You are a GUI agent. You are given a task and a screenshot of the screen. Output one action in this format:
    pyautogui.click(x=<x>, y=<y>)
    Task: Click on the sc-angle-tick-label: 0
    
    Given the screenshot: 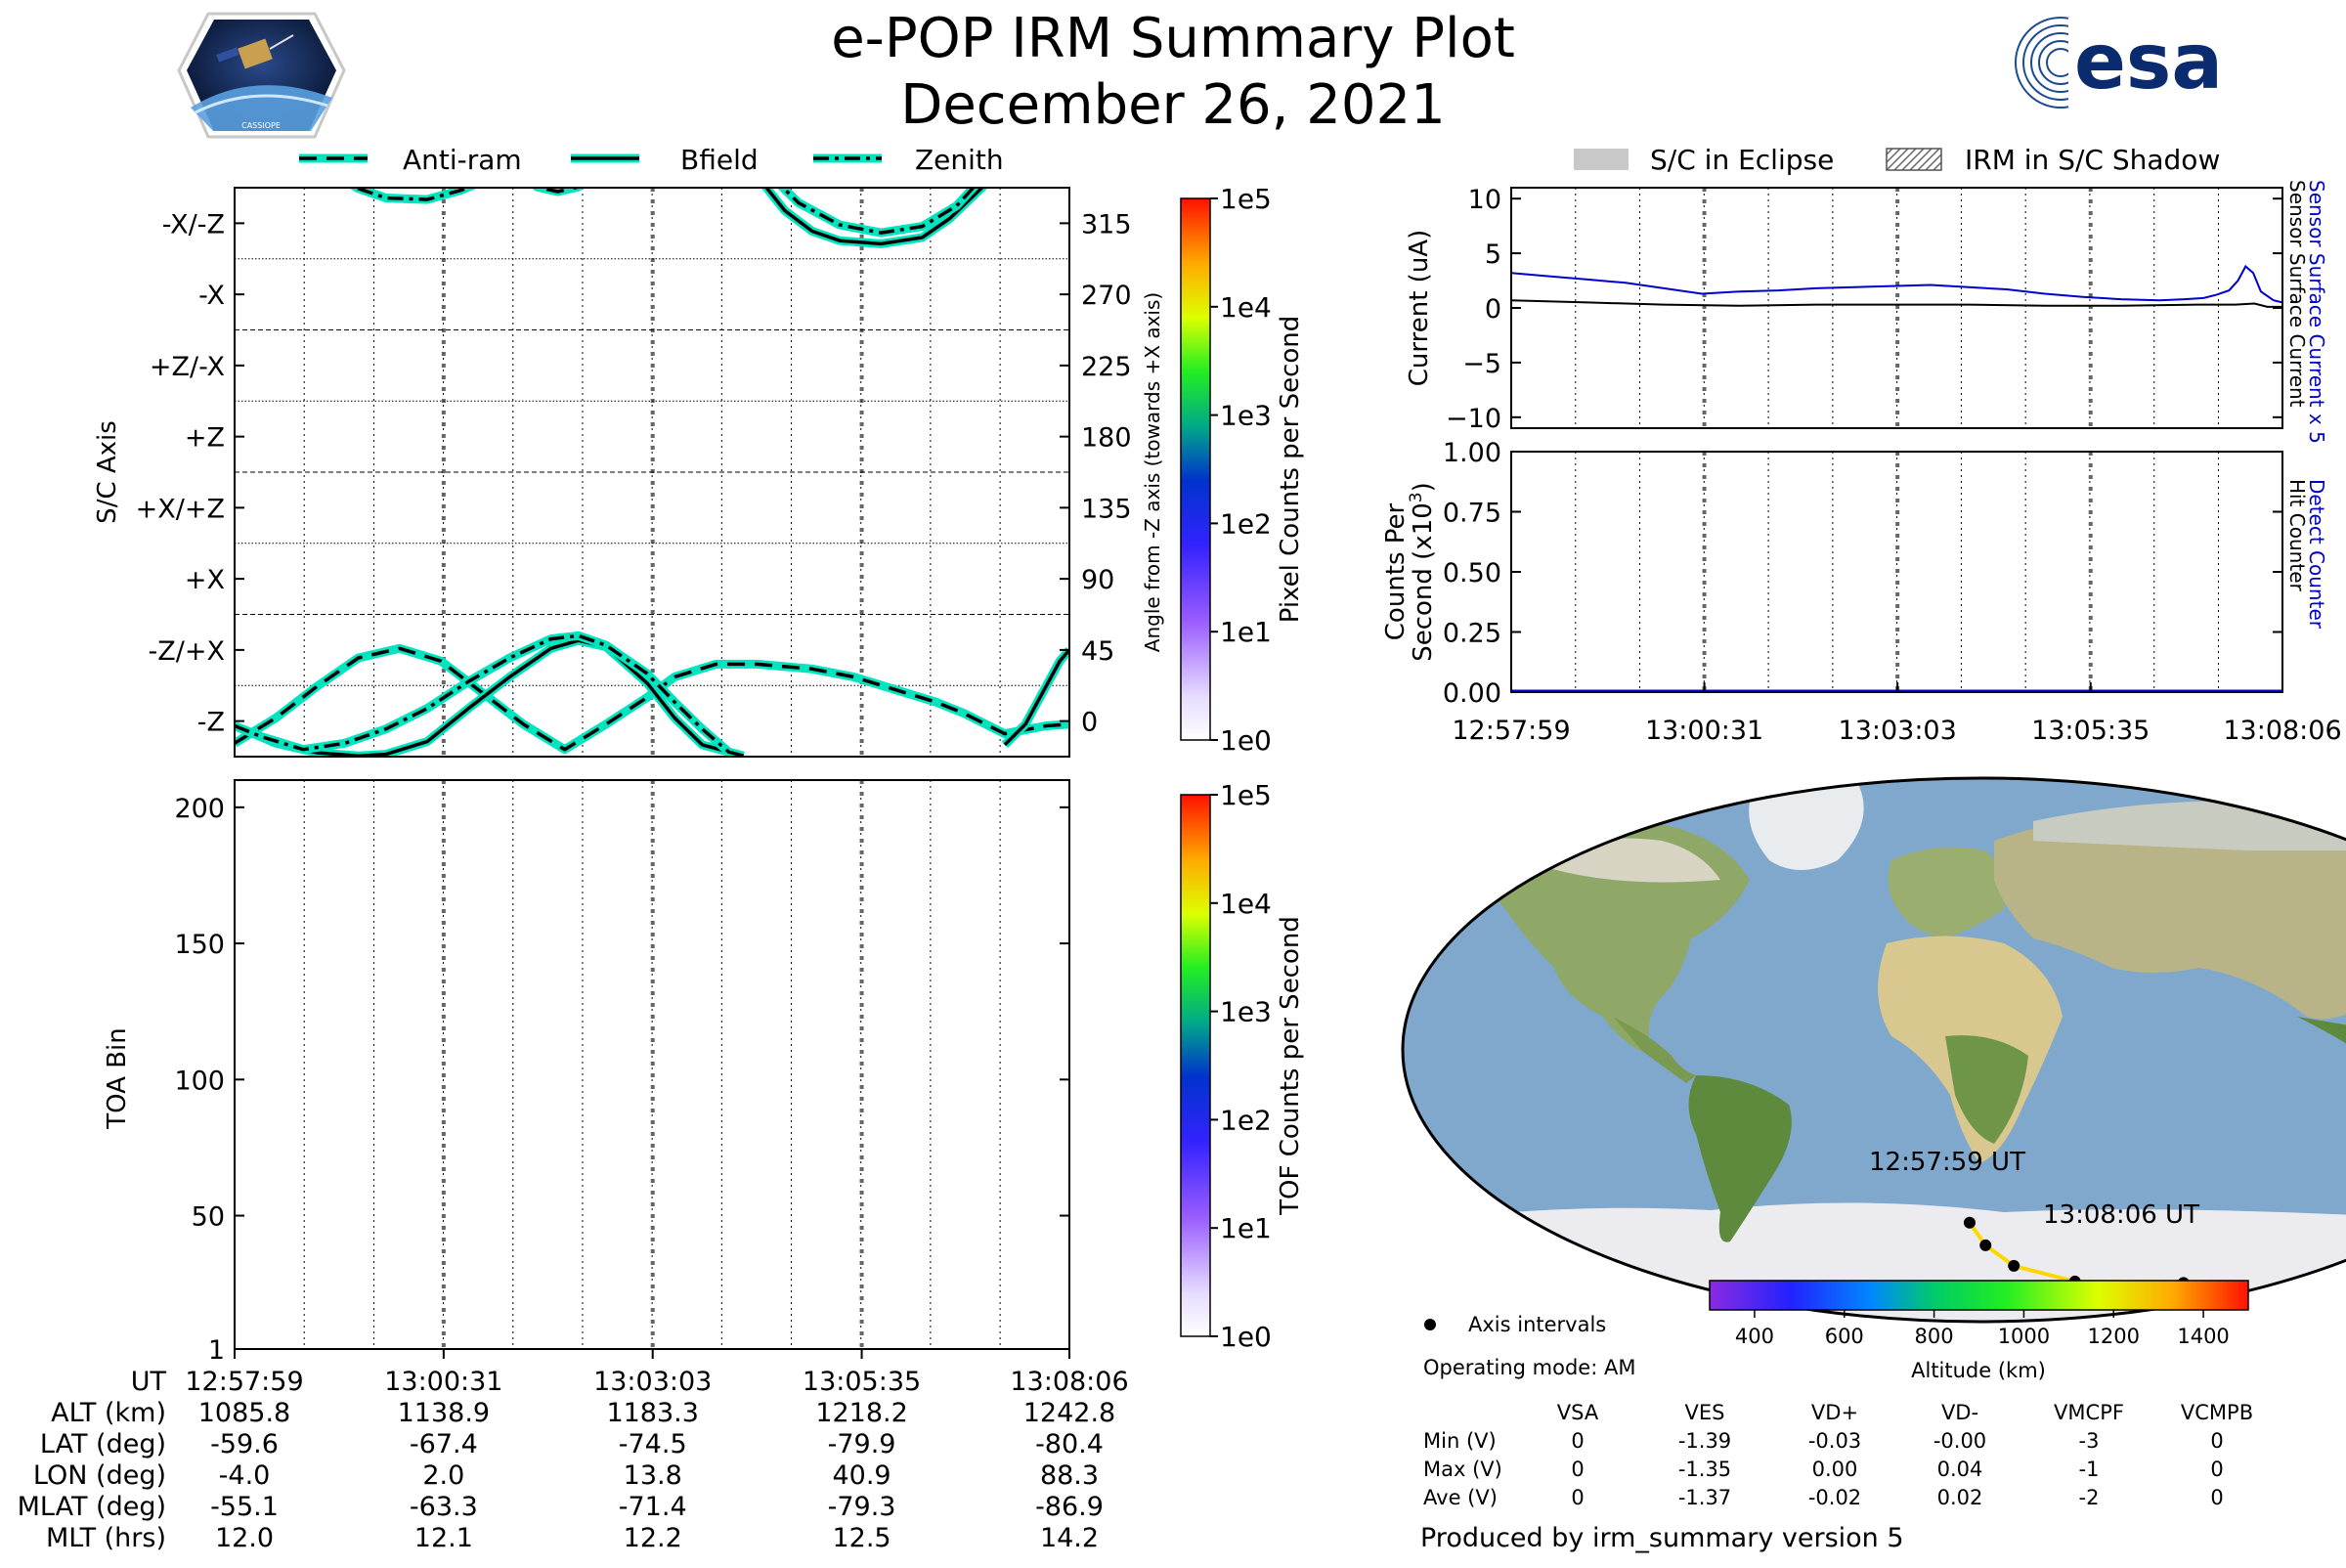 What is the action you would take?
    pyautogui.click(x=1089, y=723)
    